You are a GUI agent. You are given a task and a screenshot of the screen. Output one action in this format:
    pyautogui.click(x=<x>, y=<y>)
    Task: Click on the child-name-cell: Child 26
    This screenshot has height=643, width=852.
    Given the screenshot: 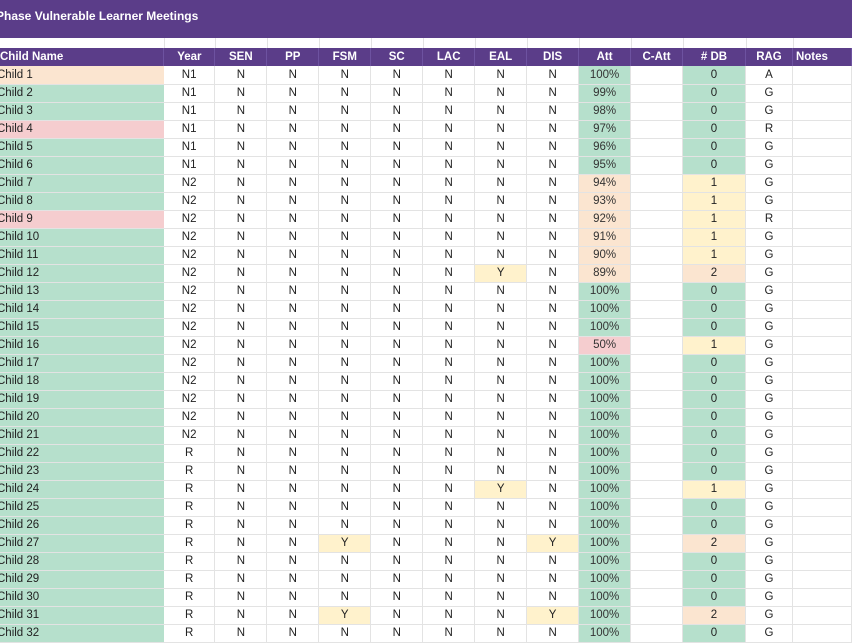 What is the action you would take?
    pyautogui.click(x=82, y=525)
    